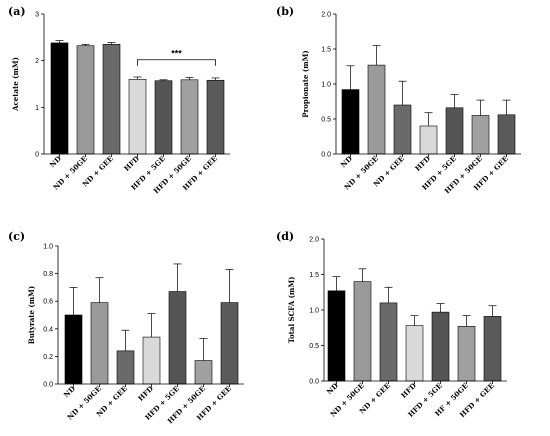 This screenshot has width=550, height=436. Describe the element at coordinates (285, 11) in the screenshot. I see `panel-label: (b)` at that location.